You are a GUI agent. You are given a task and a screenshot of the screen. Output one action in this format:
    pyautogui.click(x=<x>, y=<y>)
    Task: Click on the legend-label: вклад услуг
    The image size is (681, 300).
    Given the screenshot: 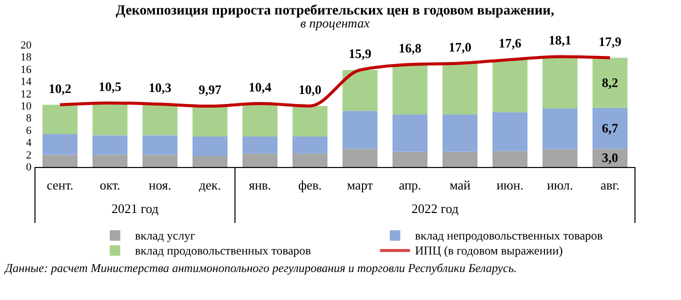 What is the action you would take?
    pyautogui.click(x=165, y=235)
    